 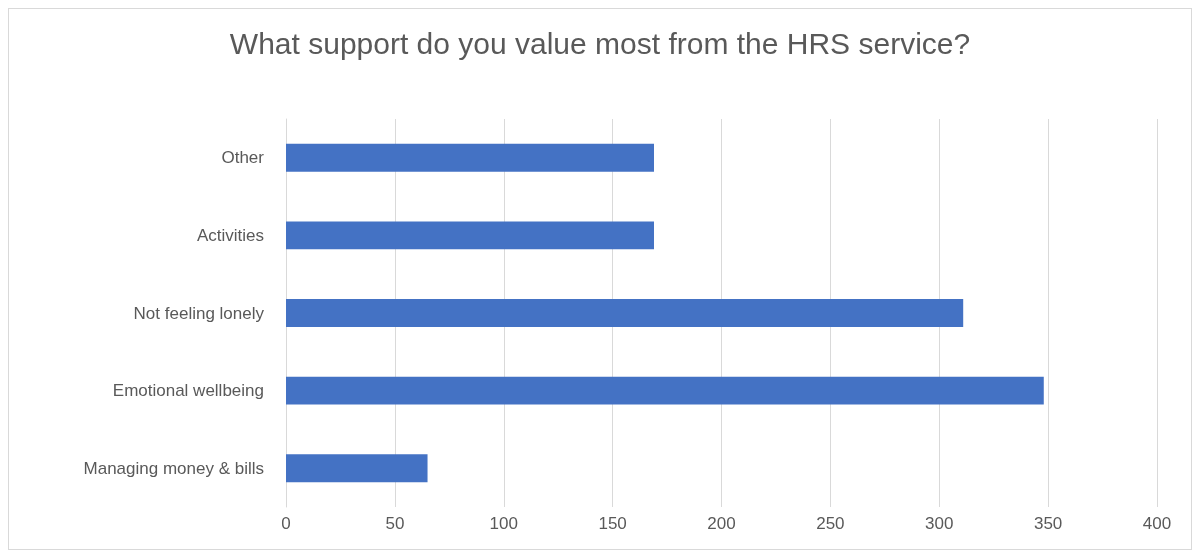 What do you see at coordinates (173, 468) in the screenshot?
I see `y-tick-label: Managing money & bills` at bounding box center [173, 468].